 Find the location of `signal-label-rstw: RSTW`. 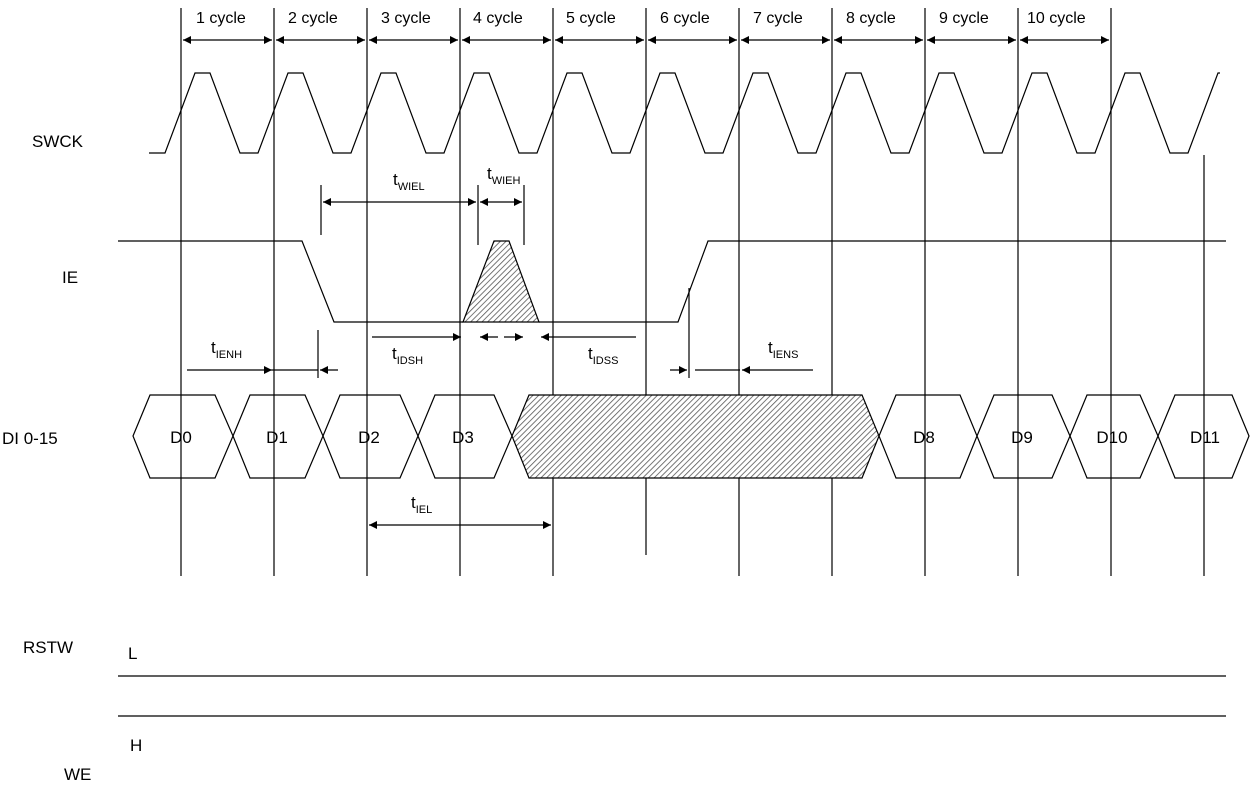

signal-label-rstw: RSTW is located at coordinates (48, 647).